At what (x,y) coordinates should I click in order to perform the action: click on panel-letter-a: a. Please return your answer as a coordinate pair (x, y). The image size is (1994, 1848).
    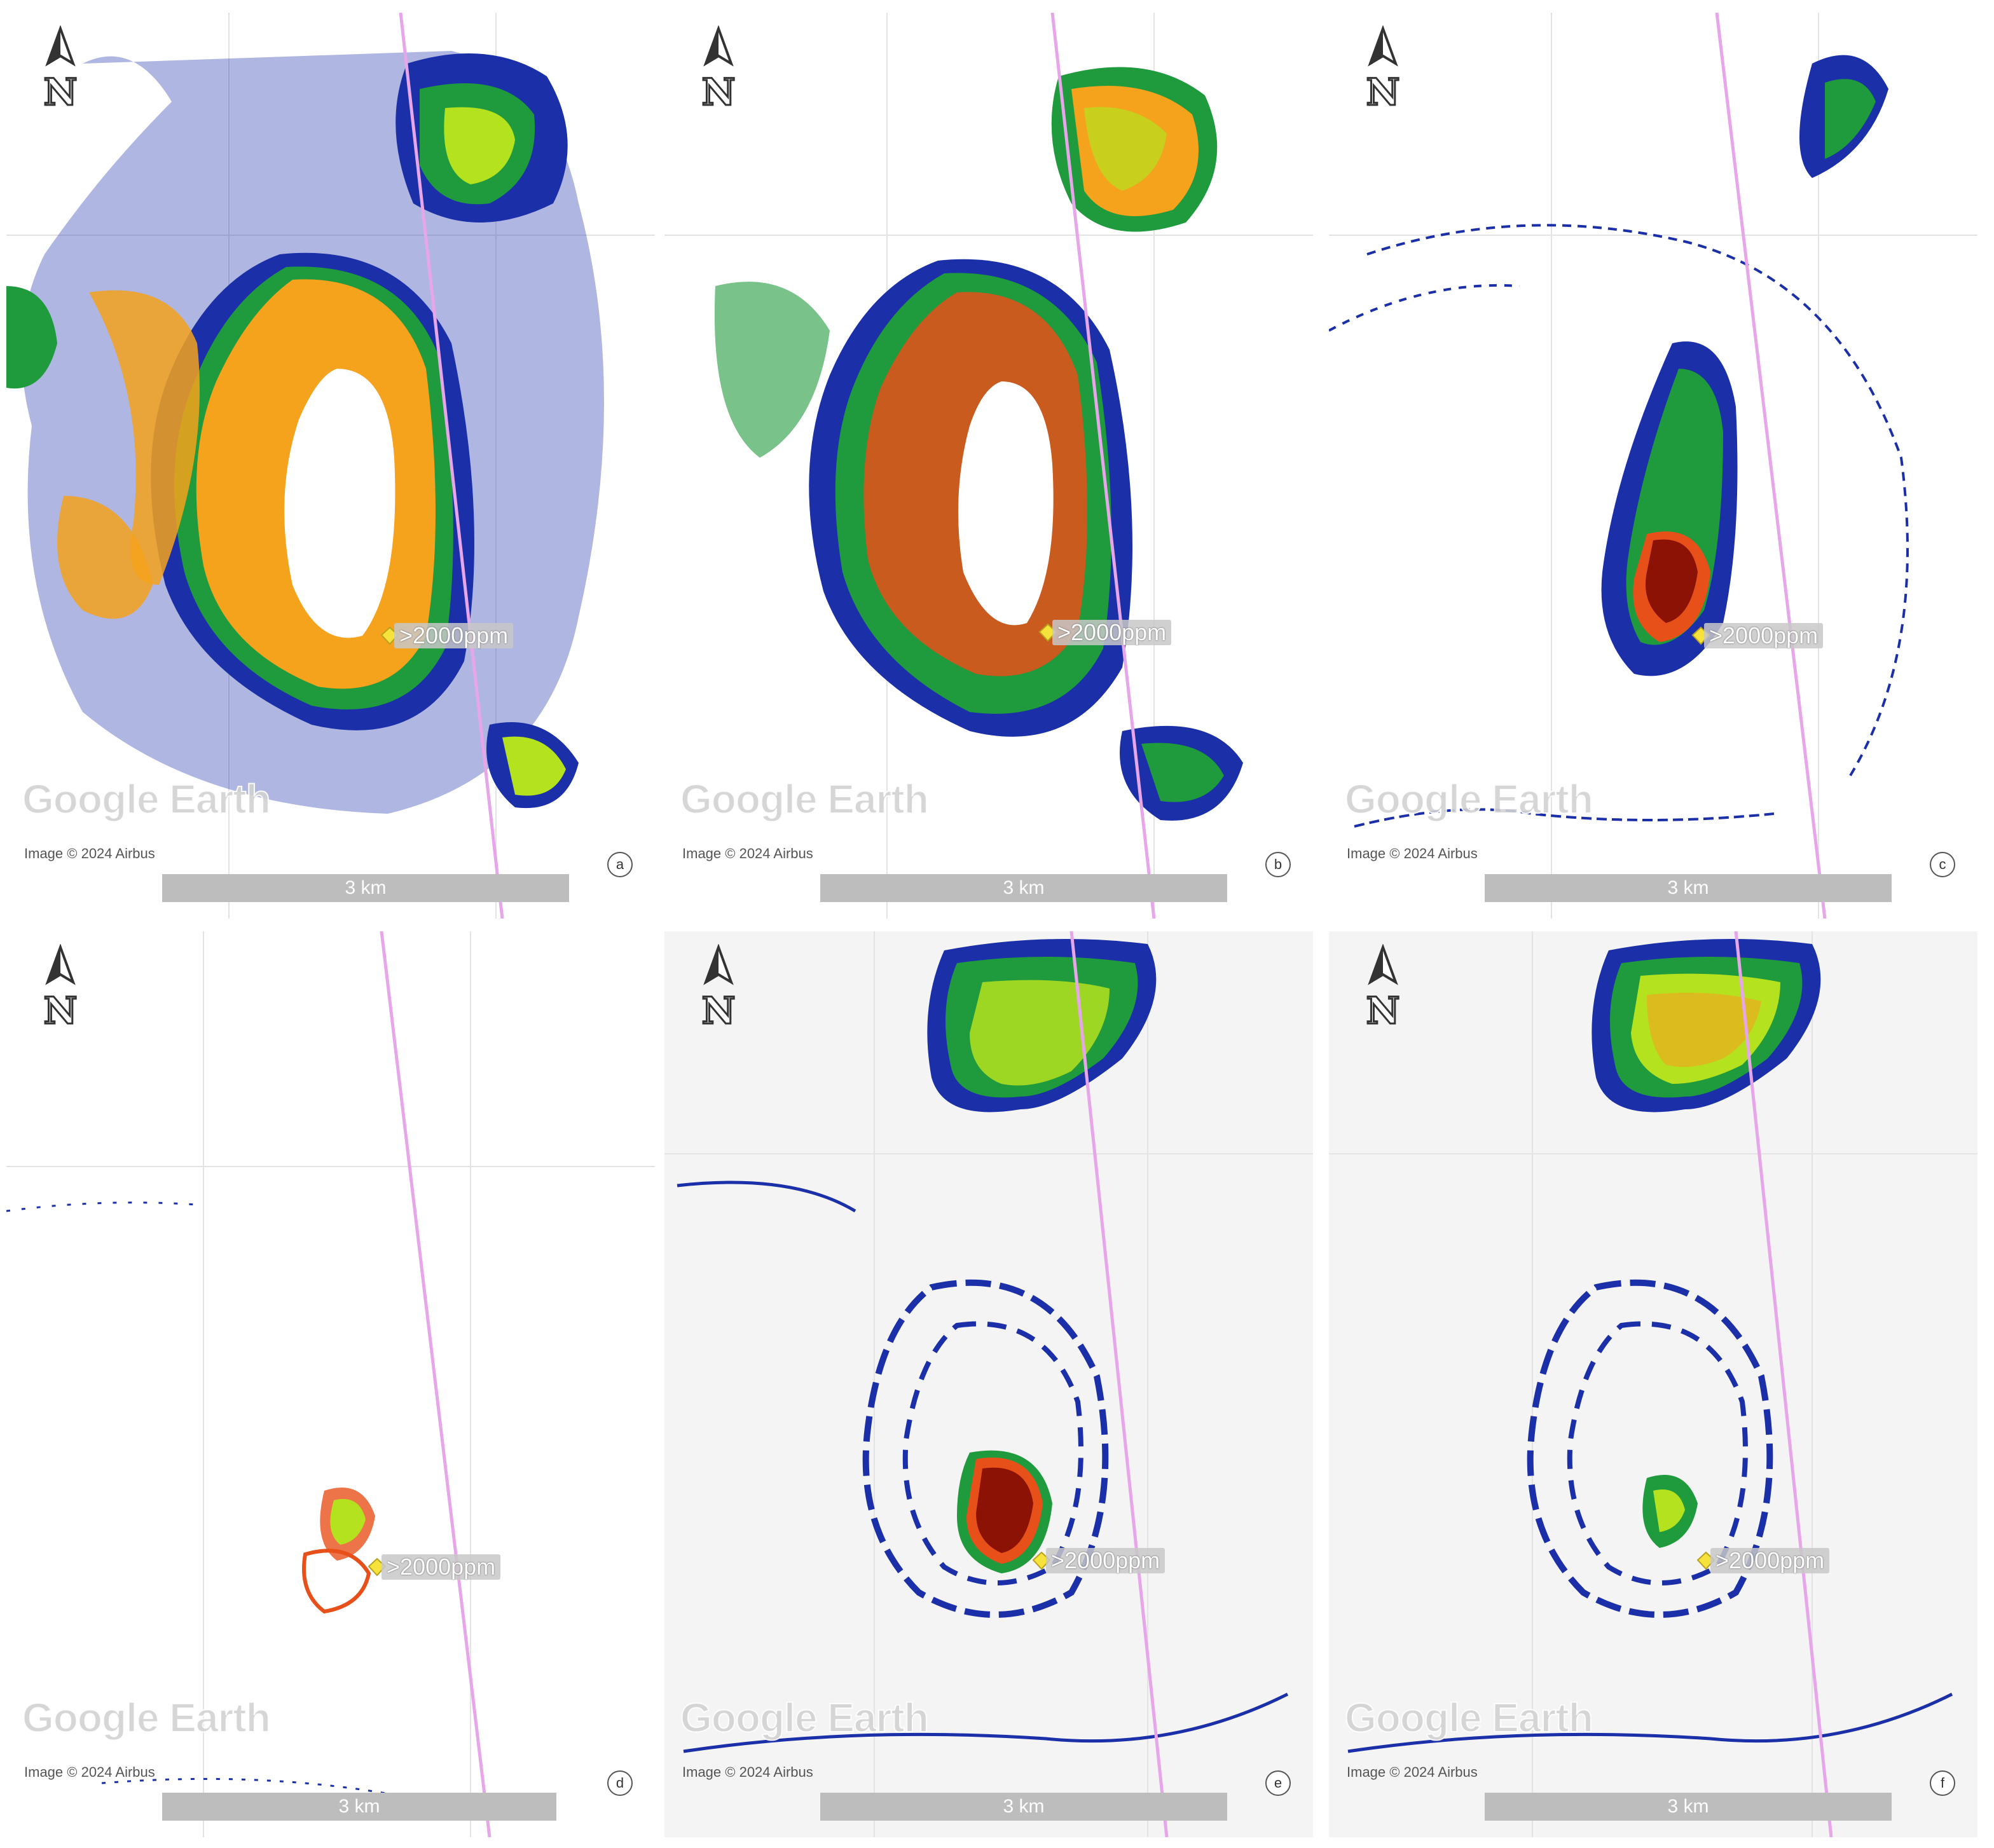
    Looking at the image, I should click on (620, 864).